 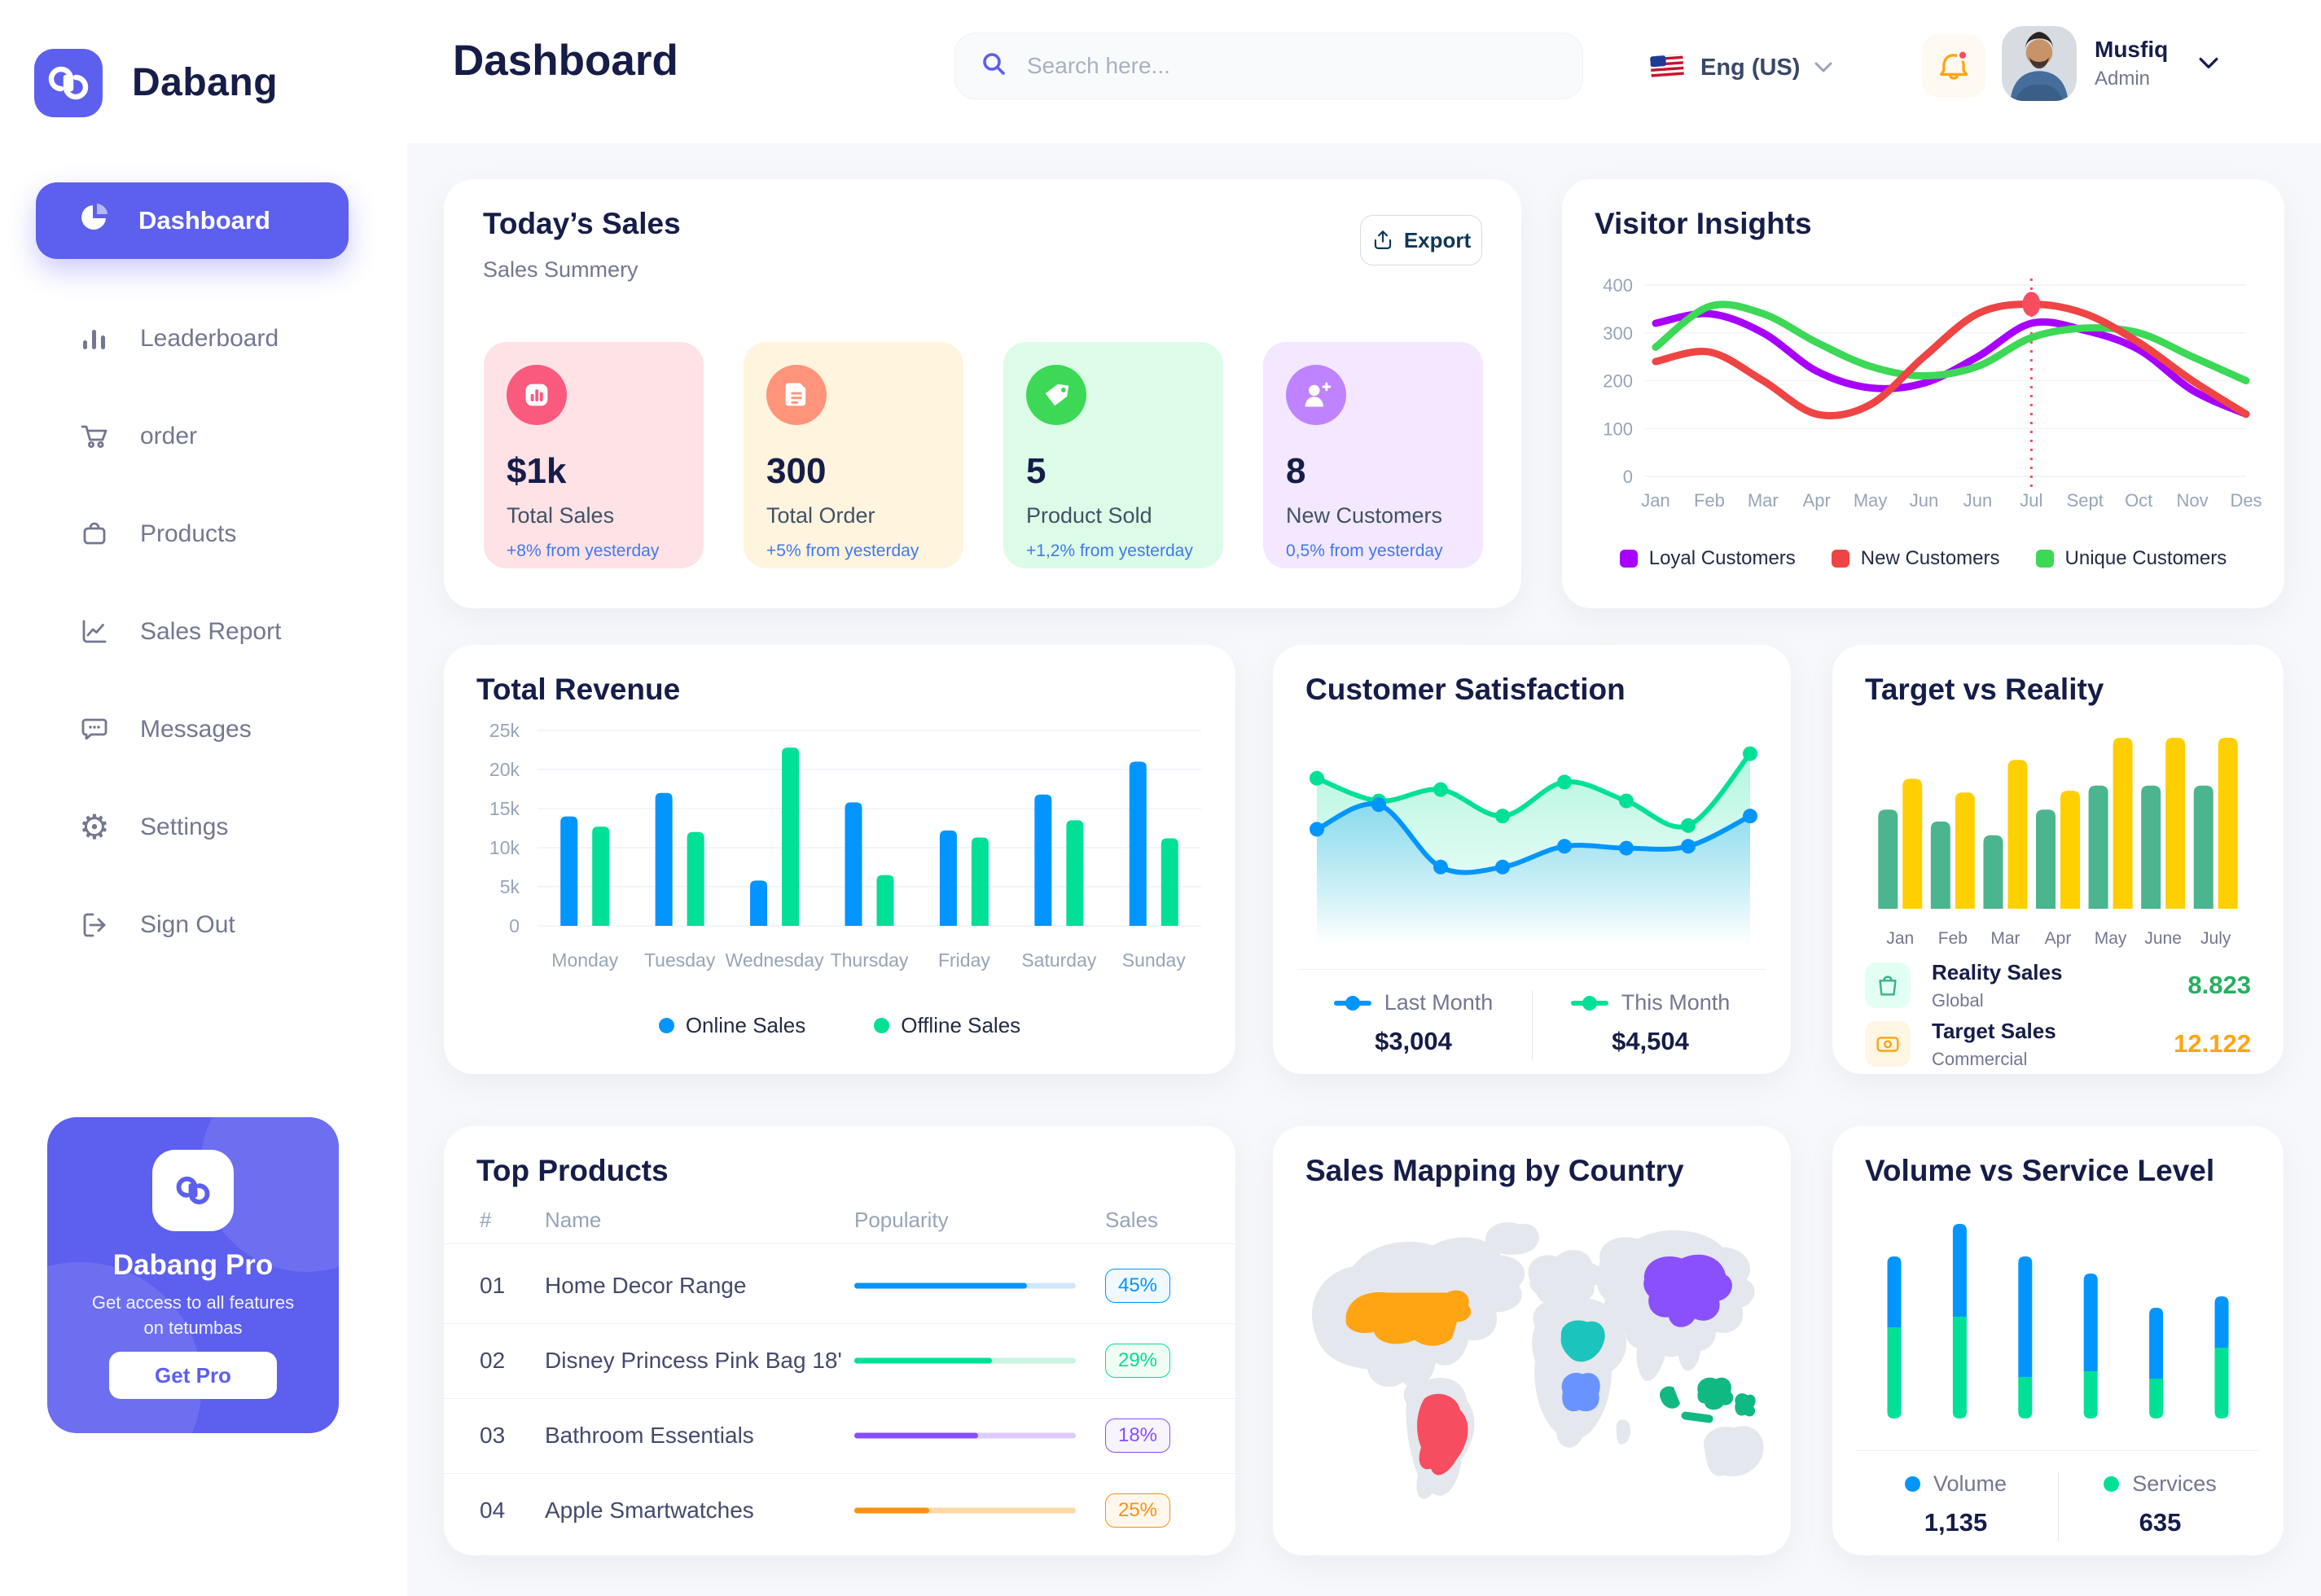 What do you see at coordinates (94, 632) in the screenshot?
I see `line-chart-icon` at bounding box center [94, 632].